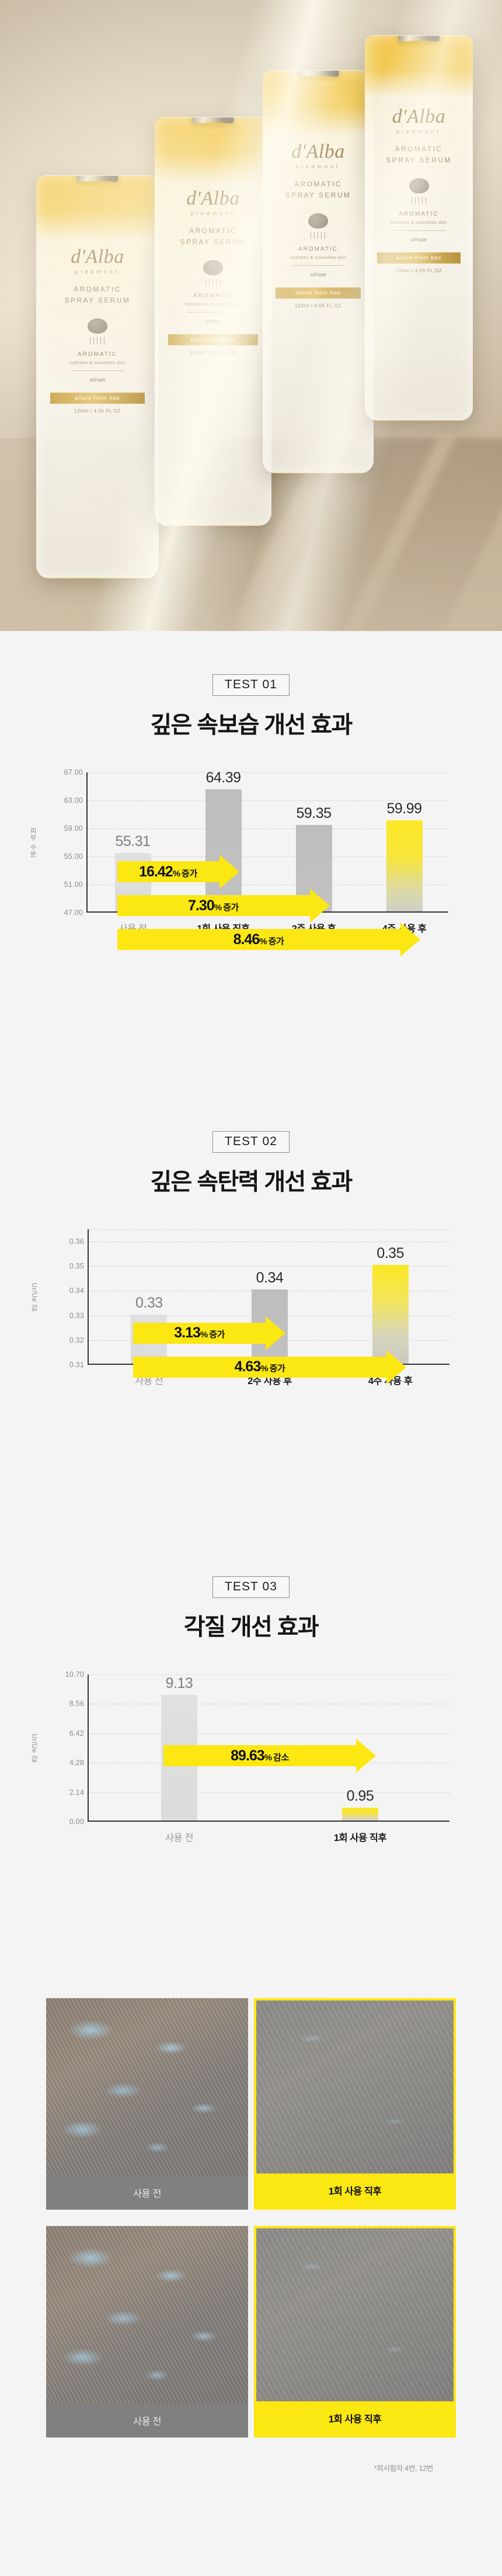 The width and height of the screenshot is (502, 2576). What do you see at coordinates (213, 906) in the screenshot?
I see `arrow-label: 7.30% 증가` at bounding box center [213, 906].